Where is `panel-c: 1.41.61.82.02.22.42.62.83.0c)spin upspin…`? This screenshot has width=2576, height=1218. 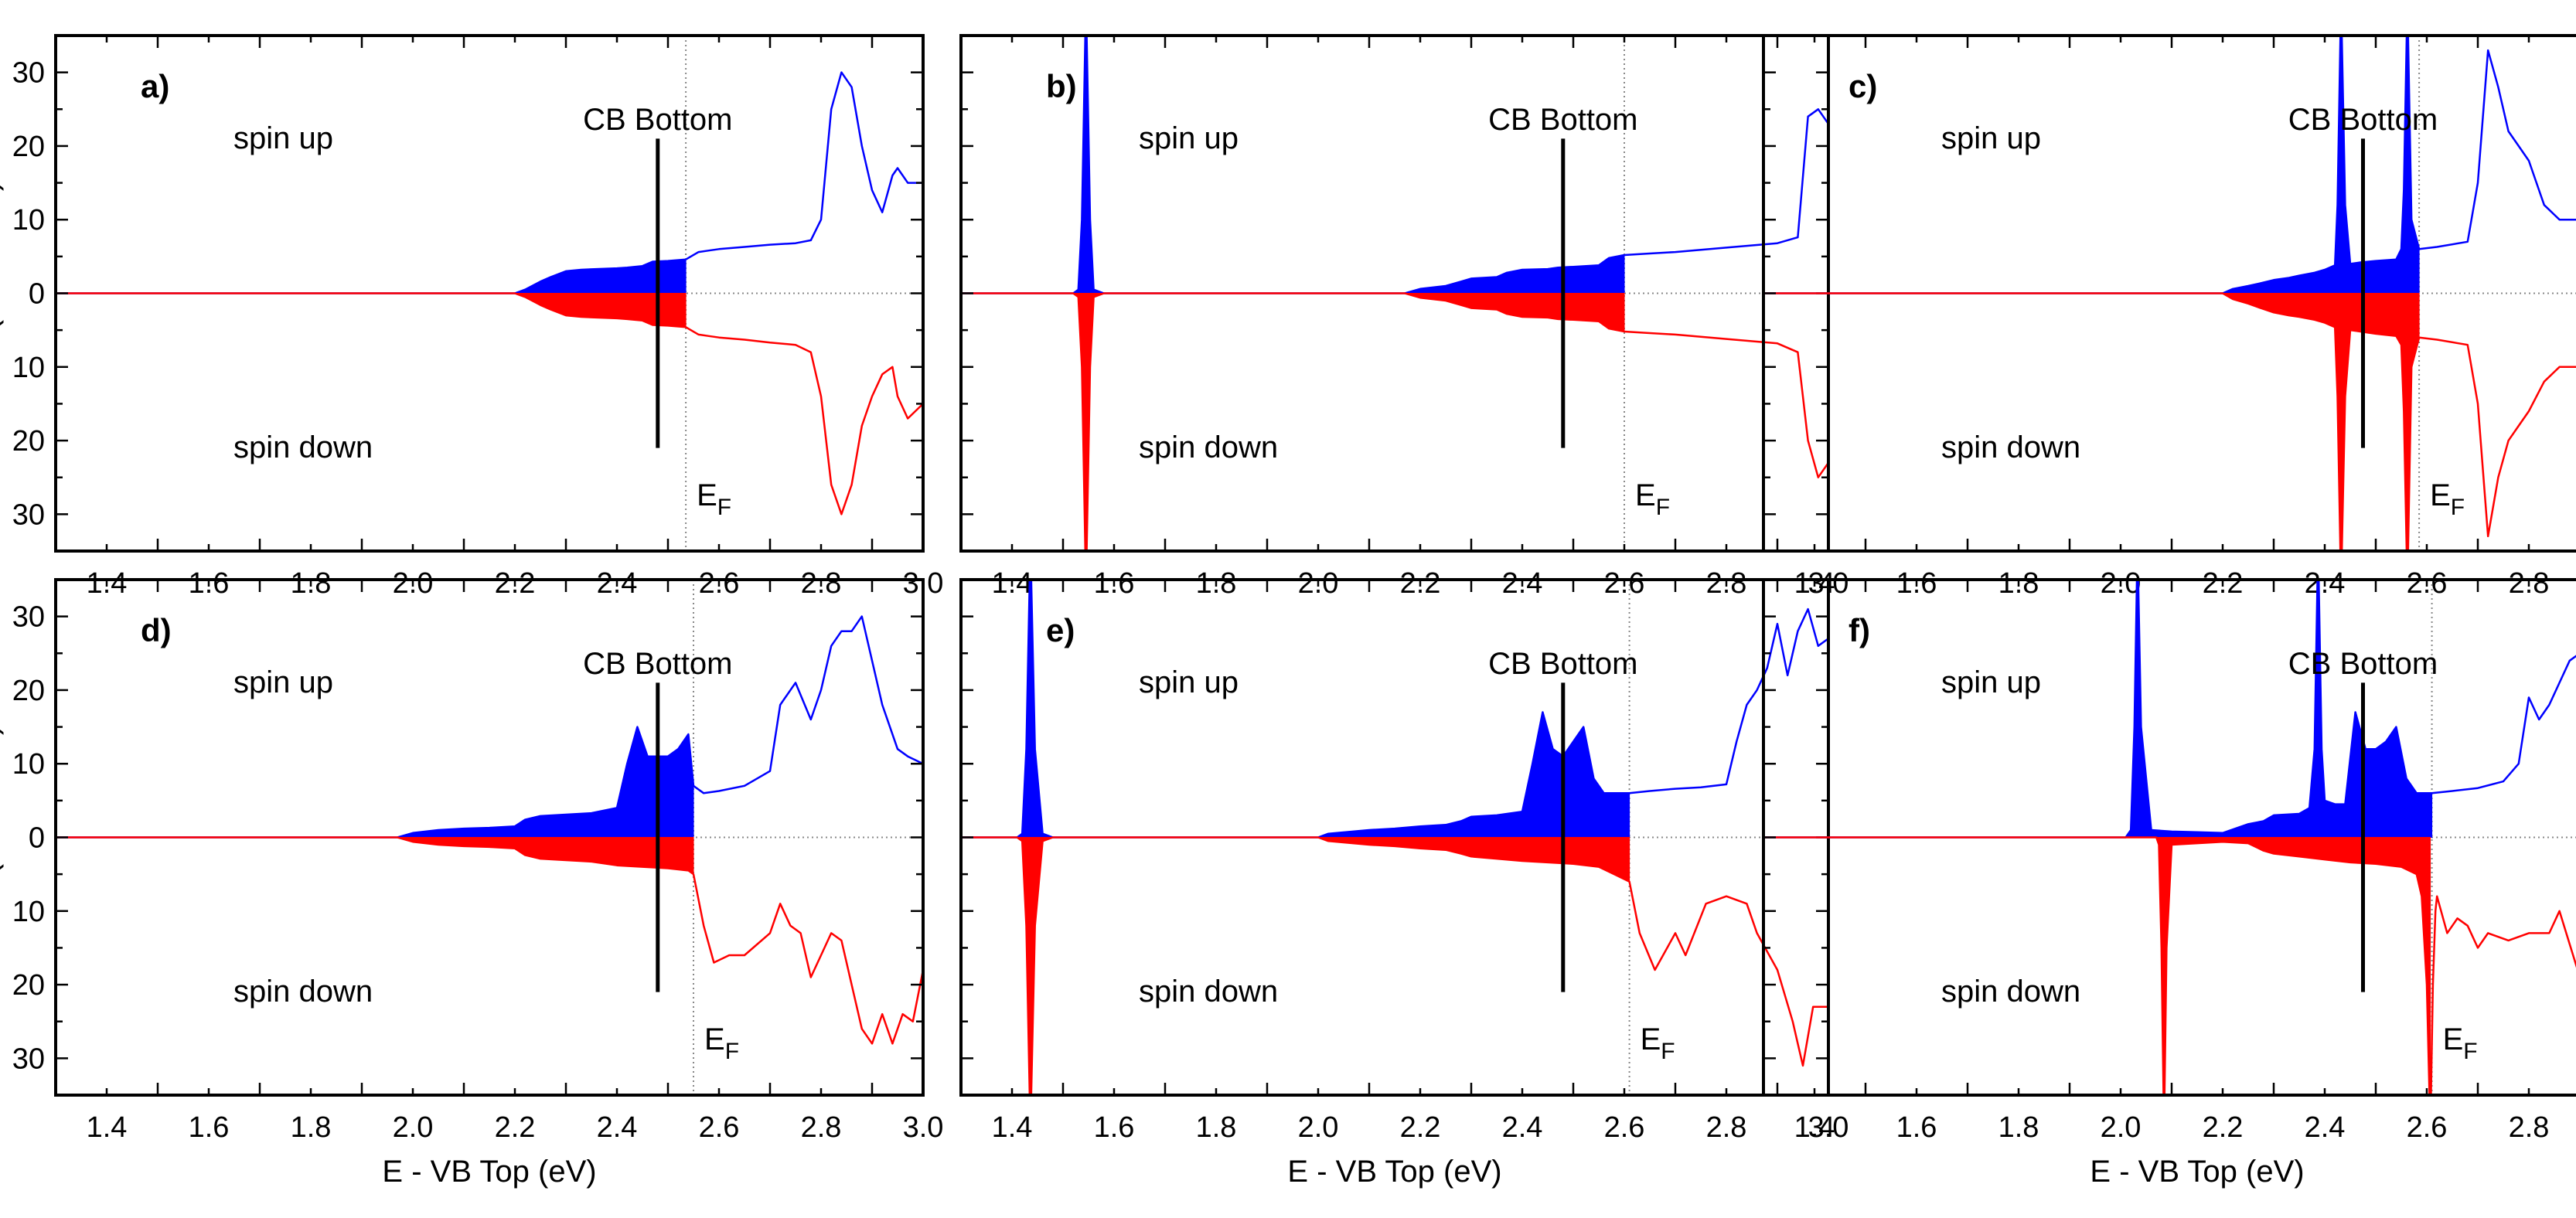 panel-c: 1.41.61.82.02.22.42.62.83.0c)spin upspin… is located at coordinates (2169, 317).